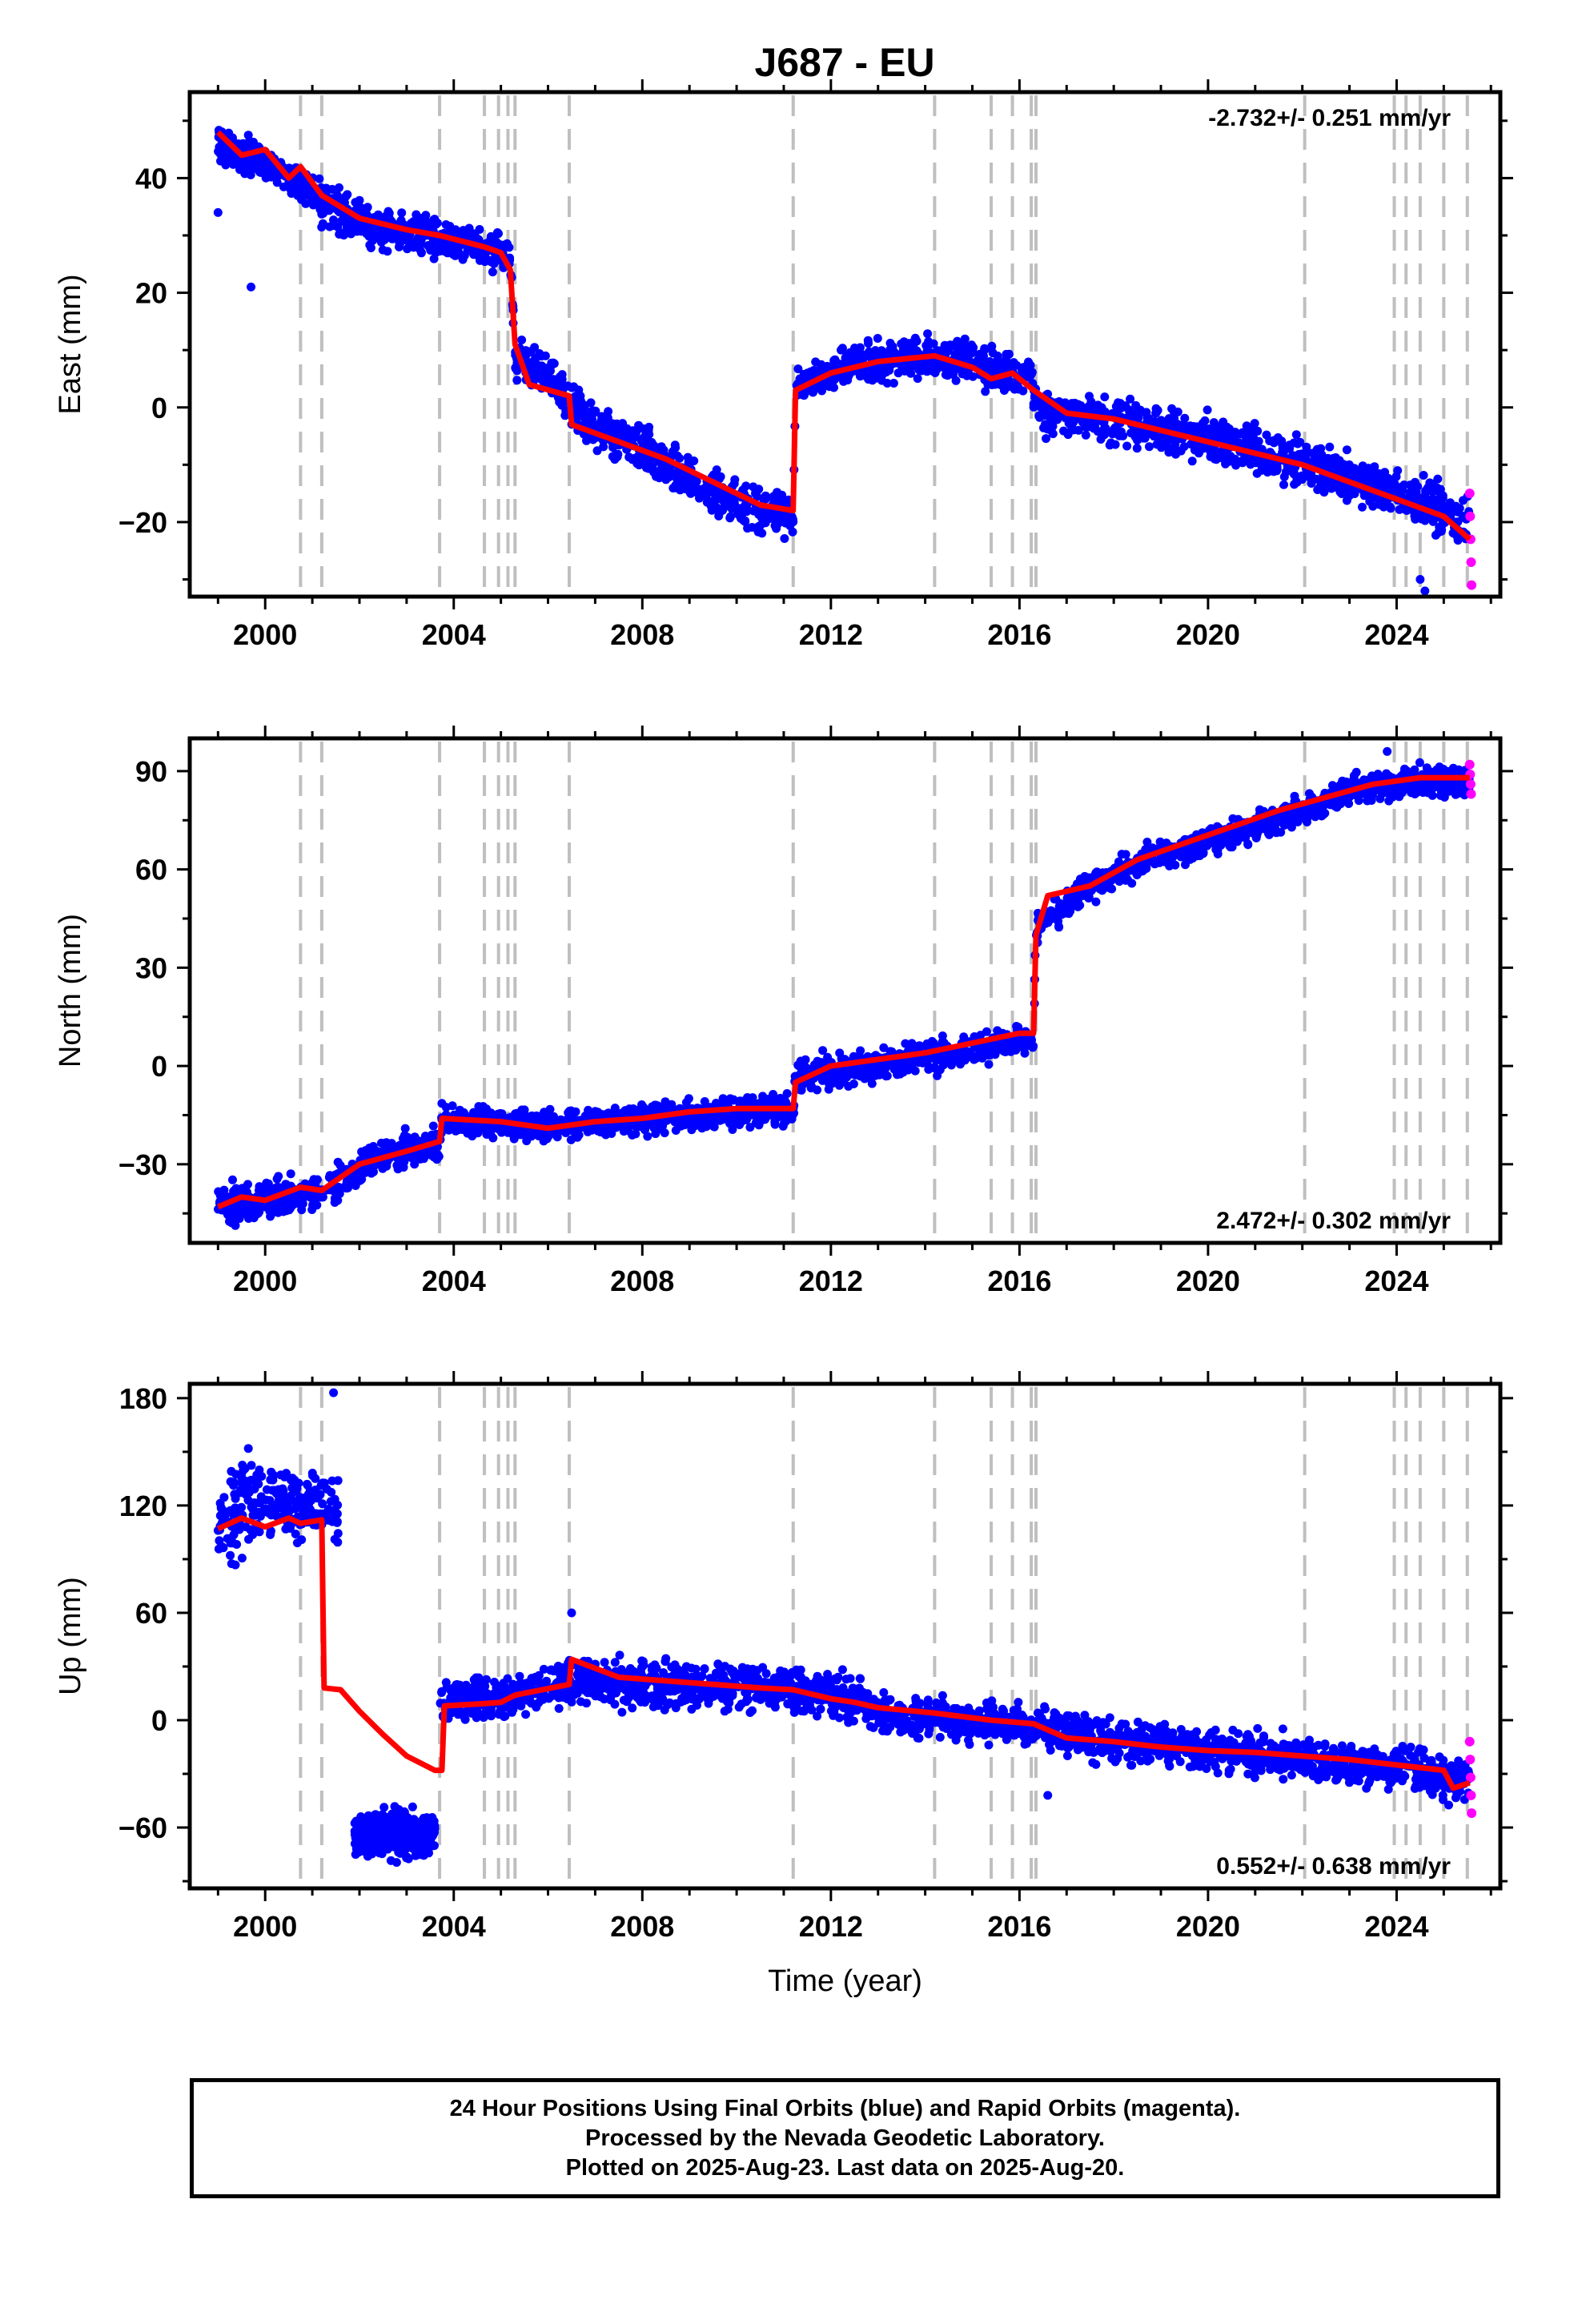 The image size is (1582, 2324). What do you see at coordinates (142, 522) in the screenshot?
I see `y-tick-label: −20` at bounding box center [142, 522].